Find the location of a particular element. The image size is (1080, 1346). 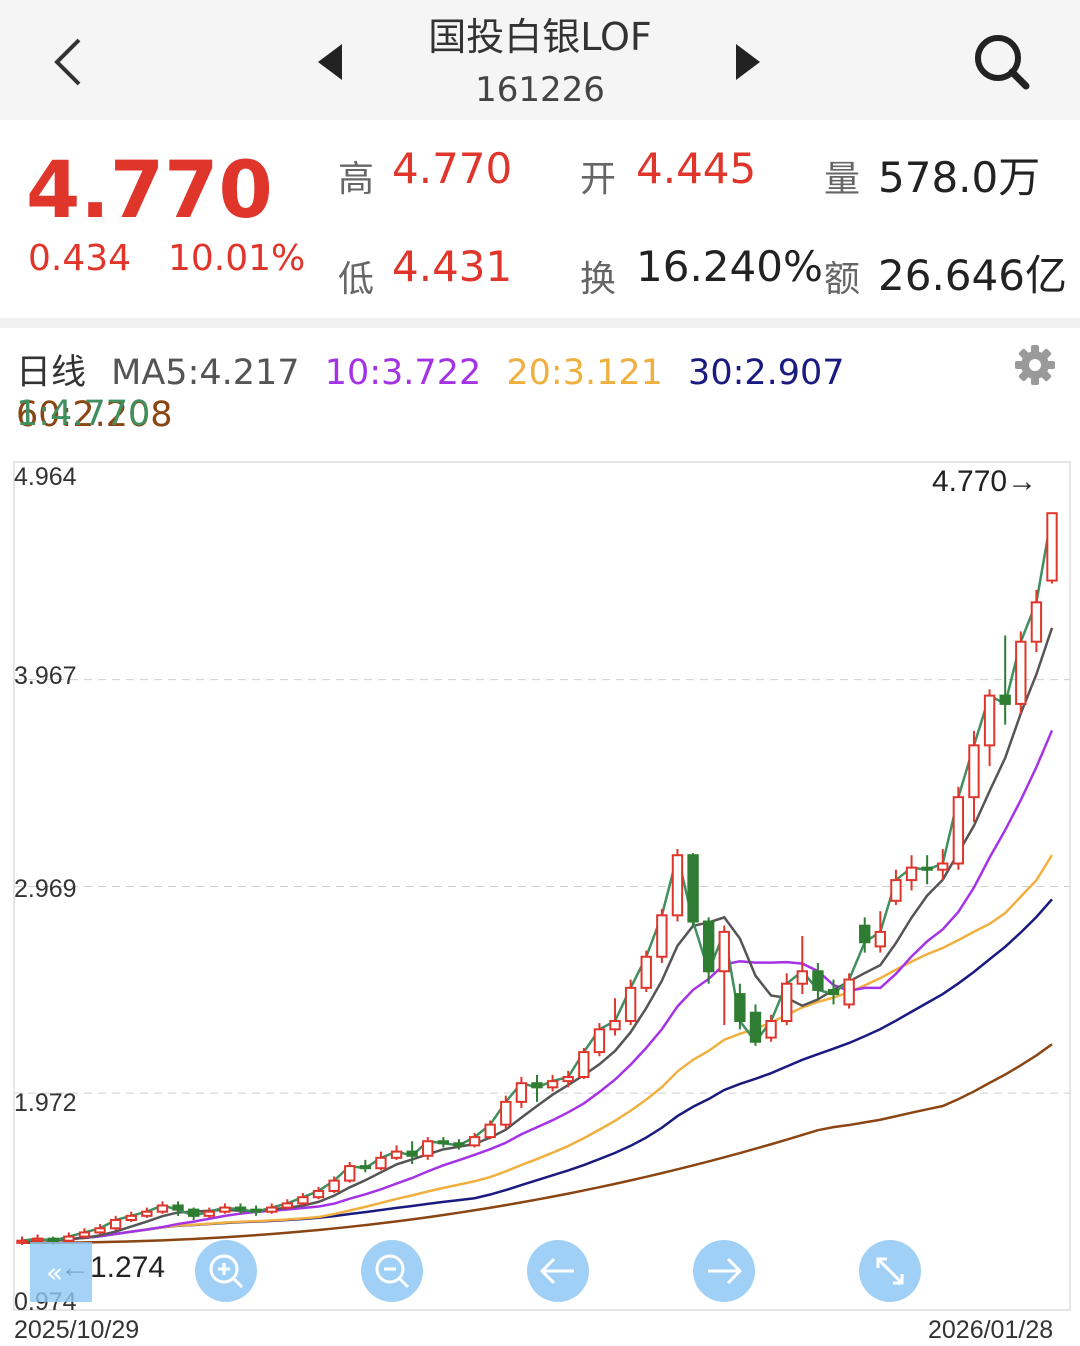

ma10-value: 10:3.722 is located at coordinates (403, 373).